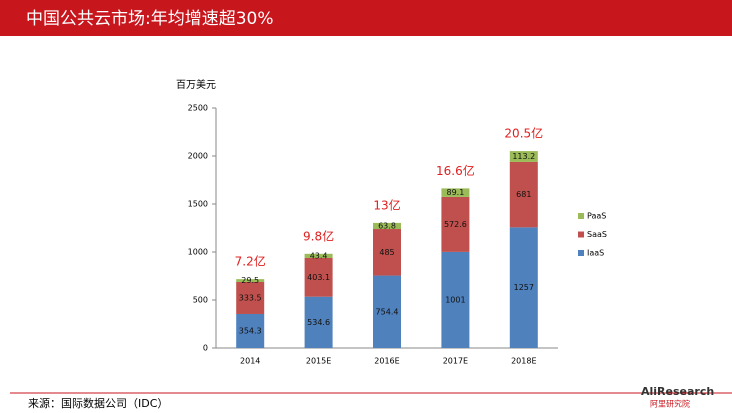 The height and width of the screenshot is (413, 732). What do you see at coordinates (366, 18) in the screenshot?
I see `header-bar` at bounding box center [366, 18].